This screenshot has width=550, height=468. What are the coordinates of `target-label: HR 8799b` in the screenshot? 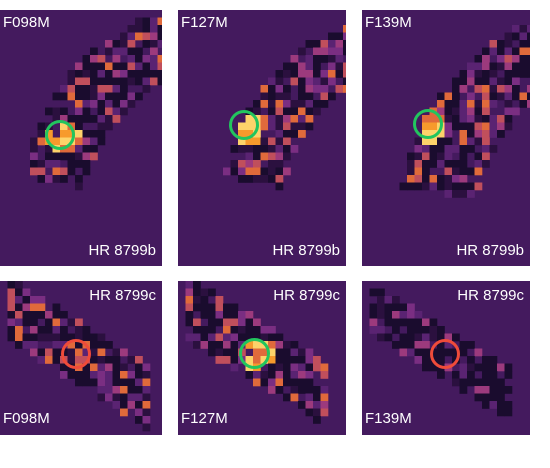 It's located at (490, 250).